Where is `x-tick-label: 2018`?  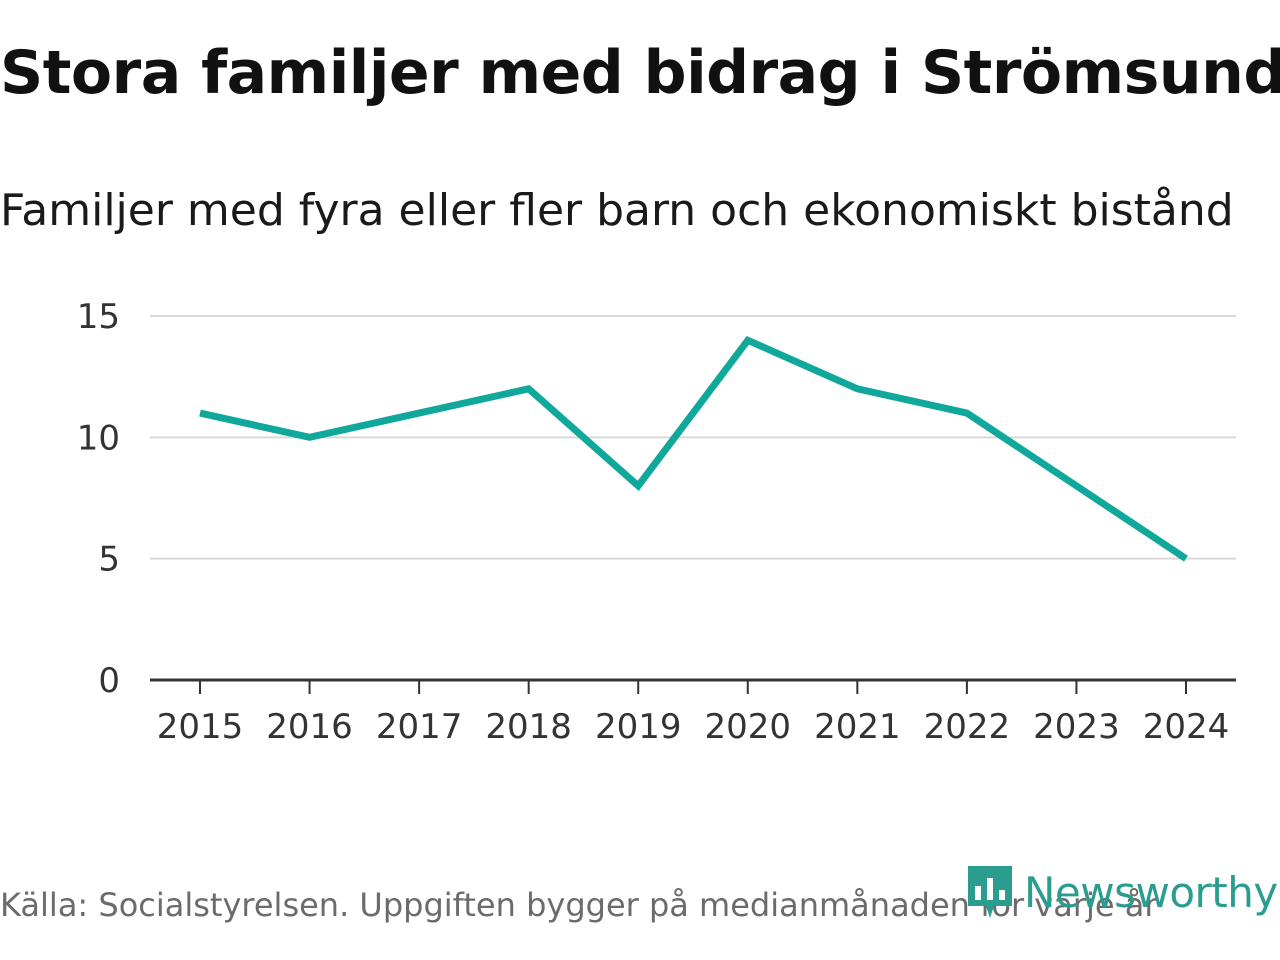
x-tick-label: 2018 is located at coordinates (528, 727).